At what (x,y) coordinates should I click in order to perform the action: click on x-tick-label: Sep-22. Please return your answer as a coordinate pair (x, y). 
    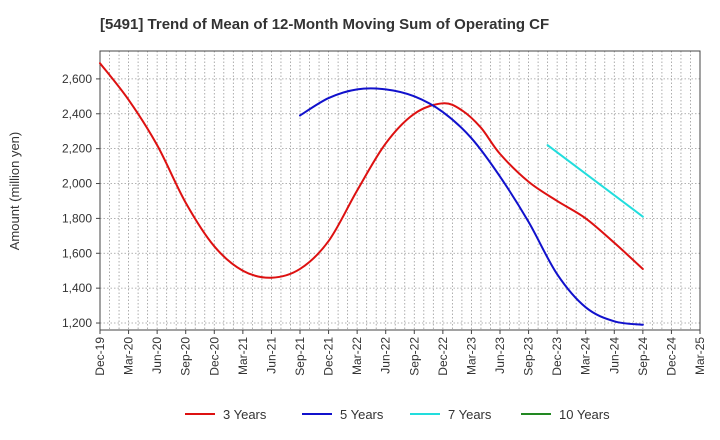
    Looking at the image, I should click on (414, 356).